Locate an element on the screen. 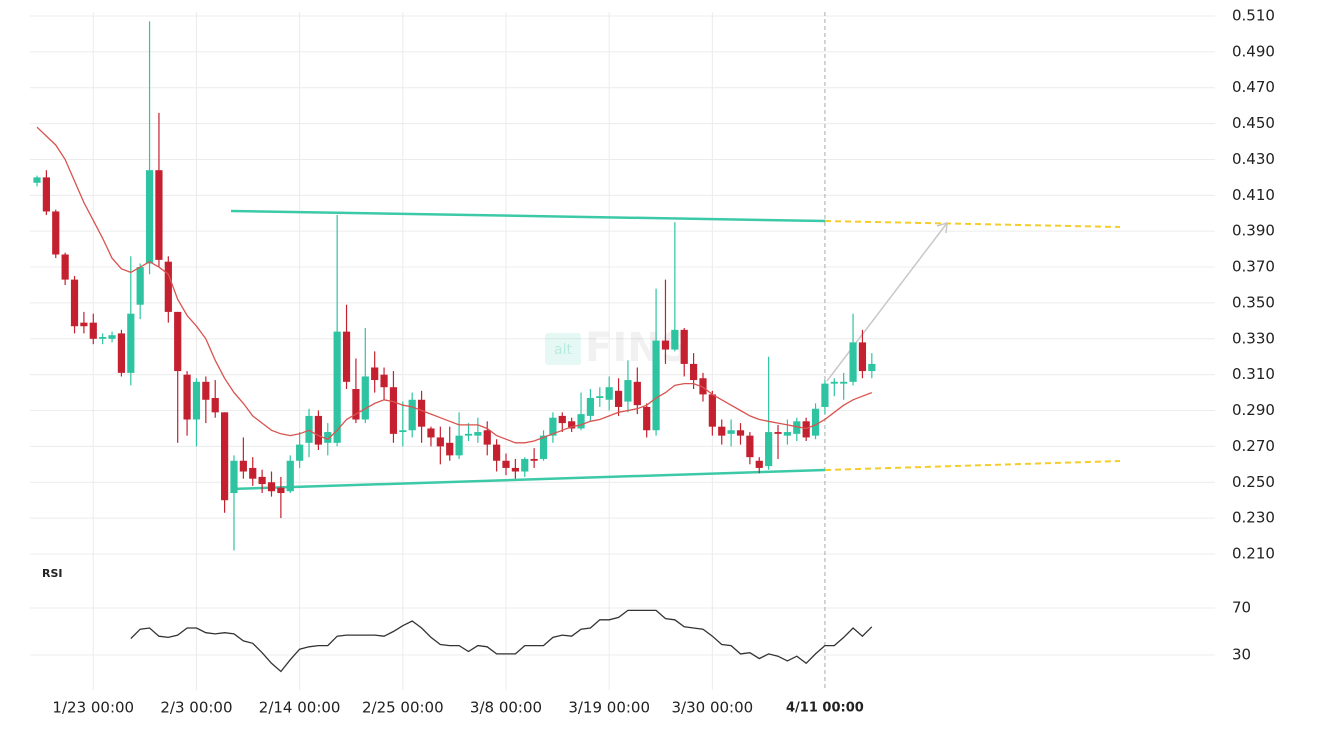  support-projection is located at coordinates (972, 465).